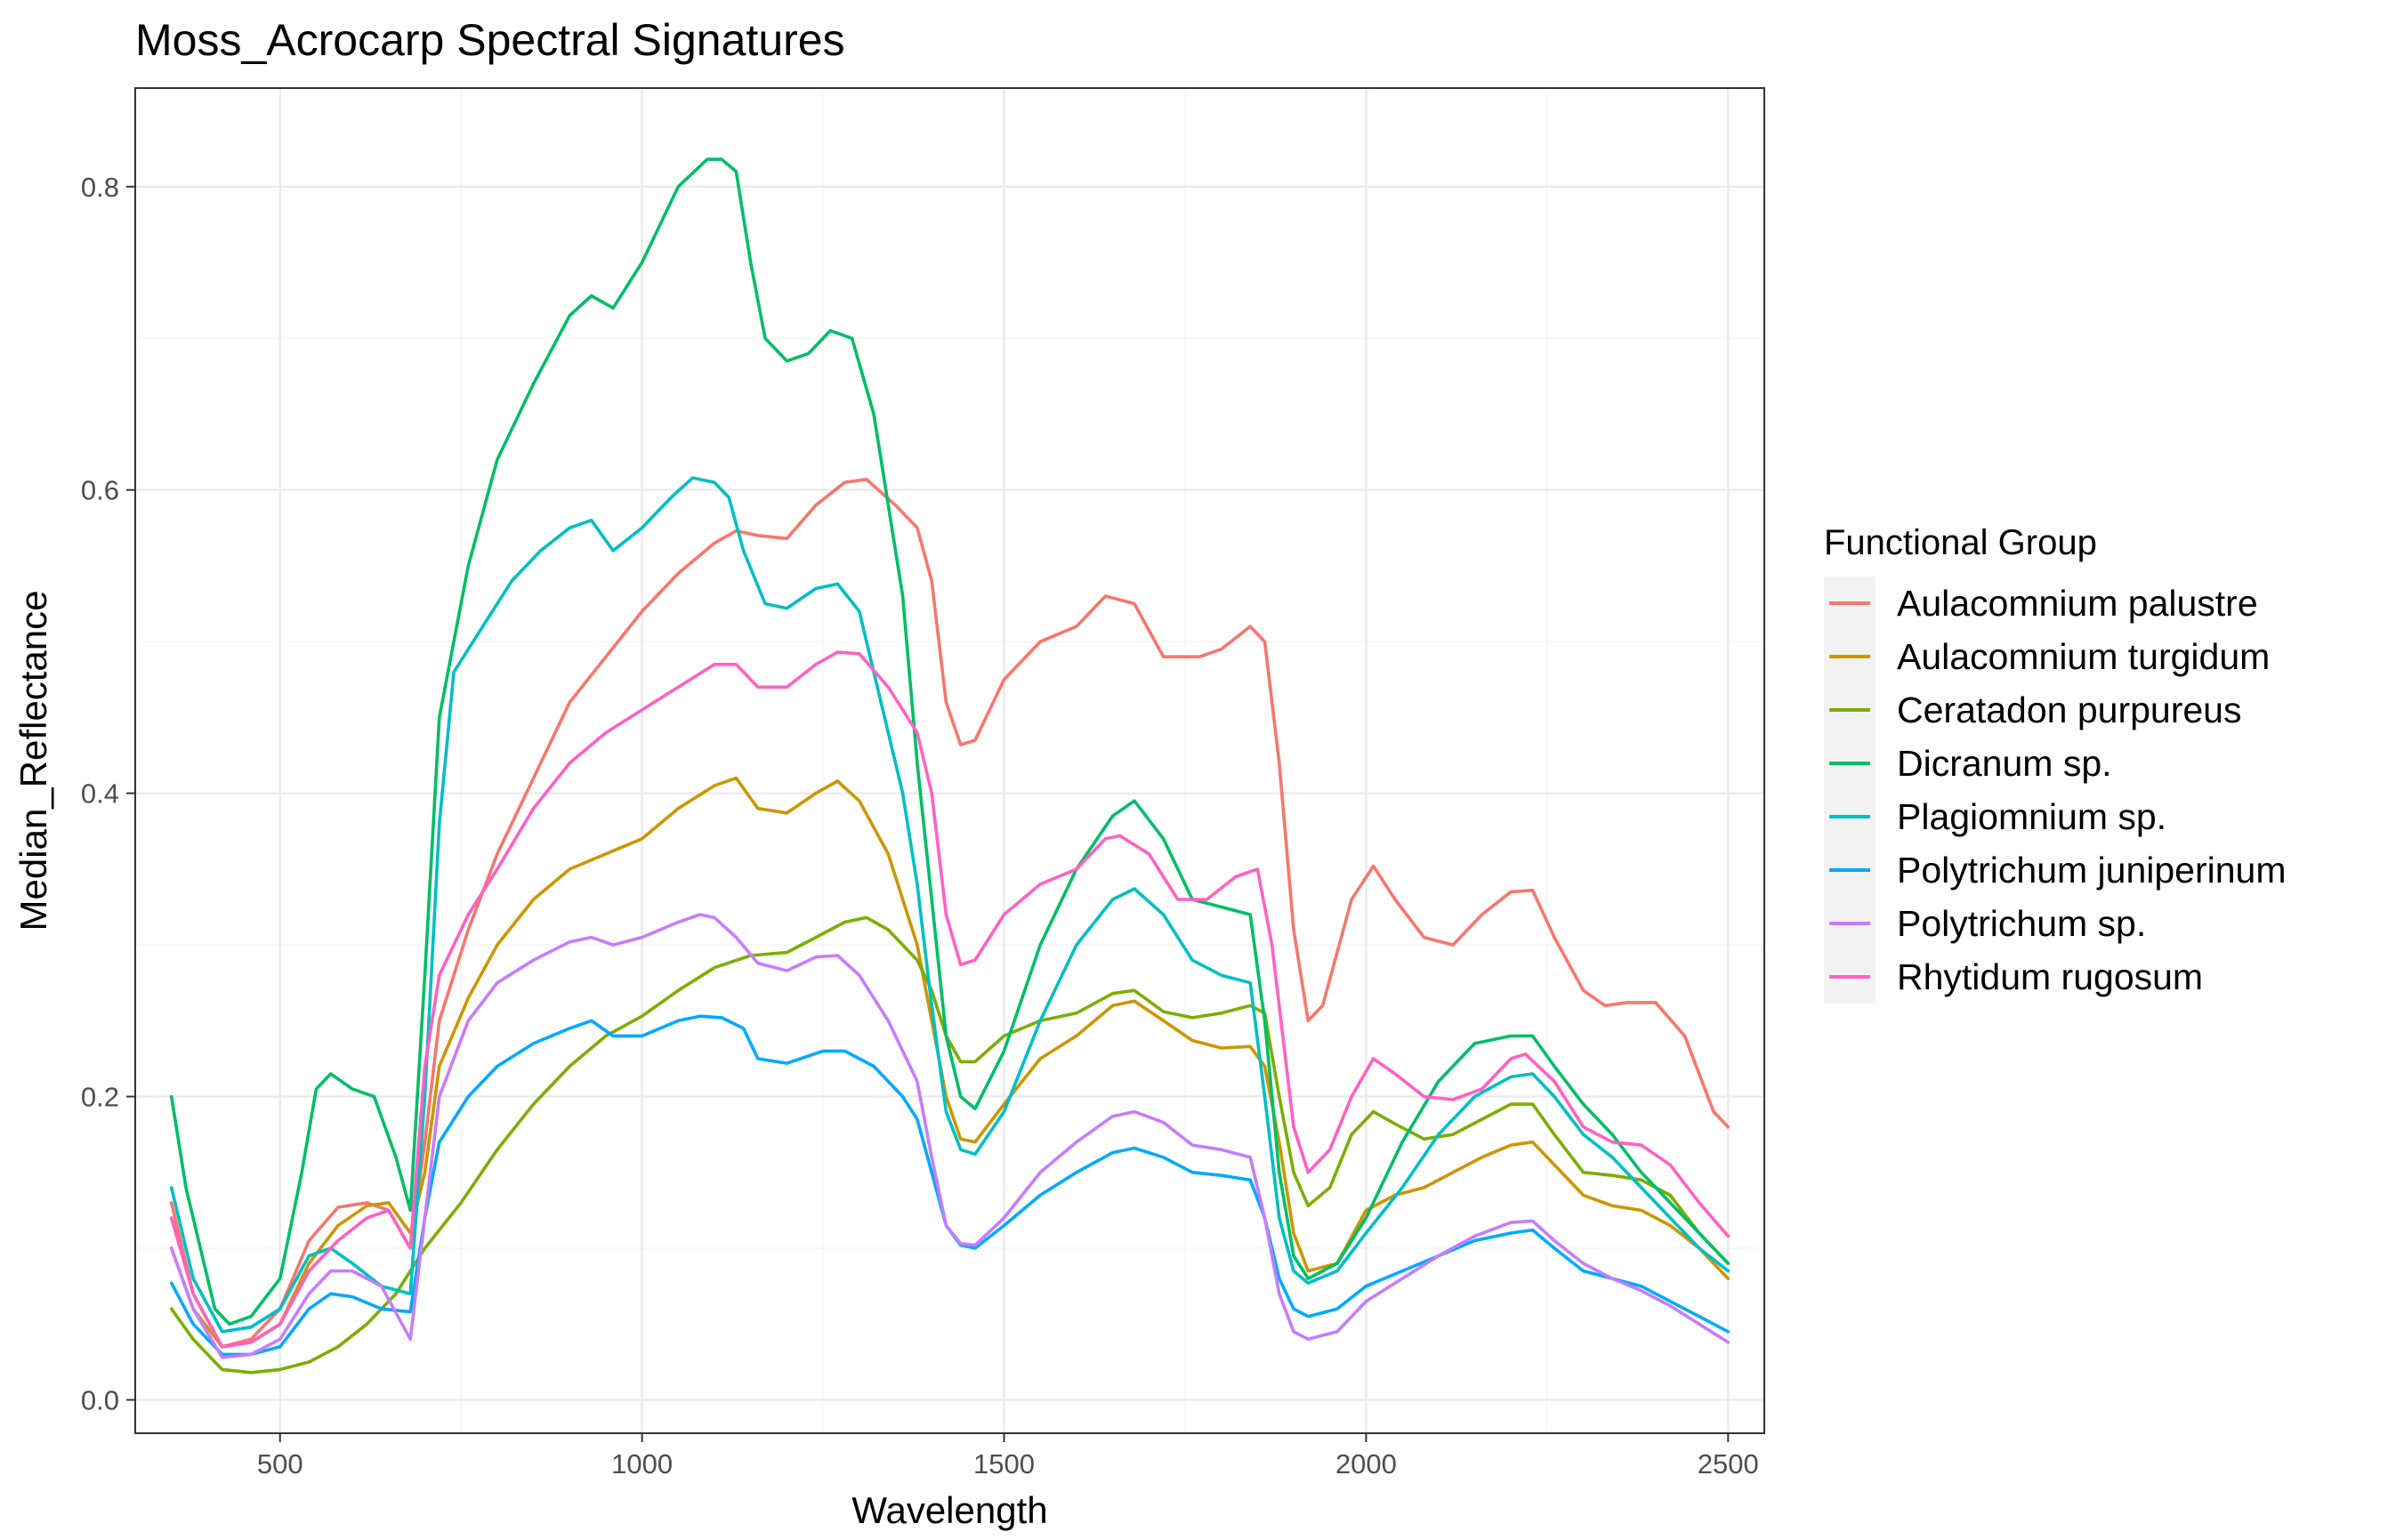 The image size is (2396, 1540). Describe the element at coordinates (1728, 1464) in the screenshot. I see `x-tick-label: 2500` at that location.